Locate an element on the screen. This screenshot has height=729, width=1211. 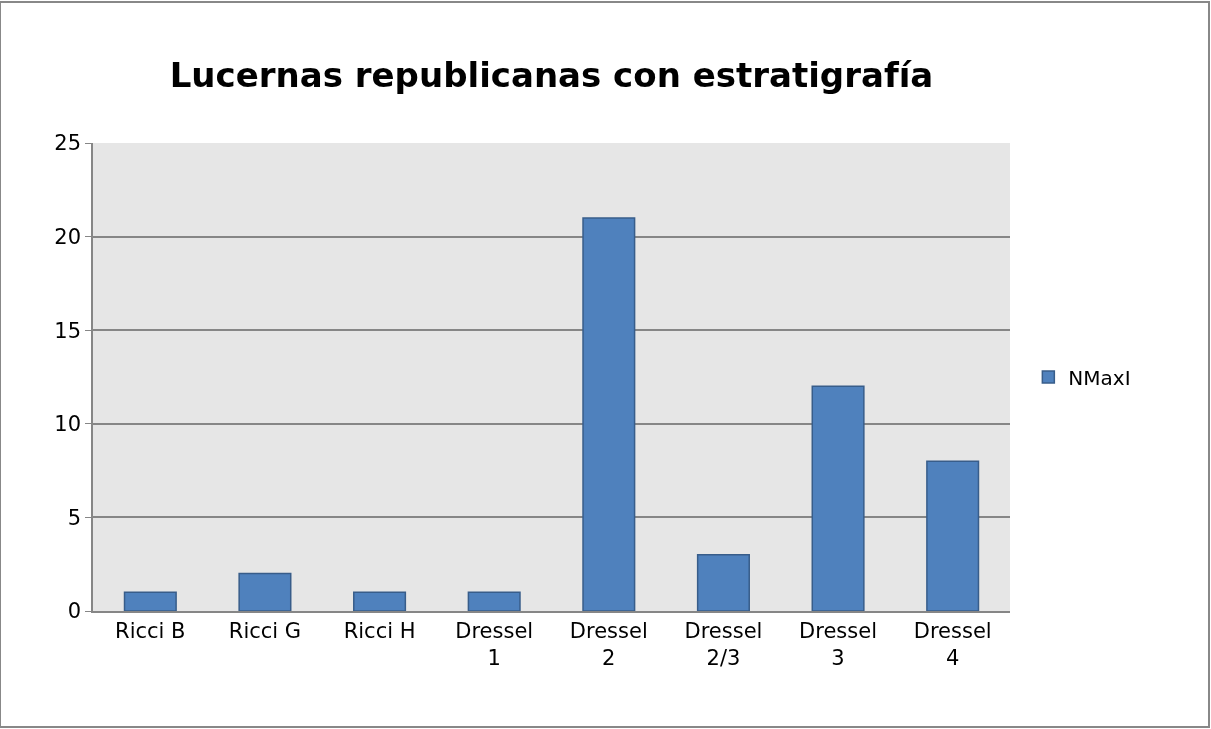
y-tick-label: 25 is located at coordinates (68, 143).